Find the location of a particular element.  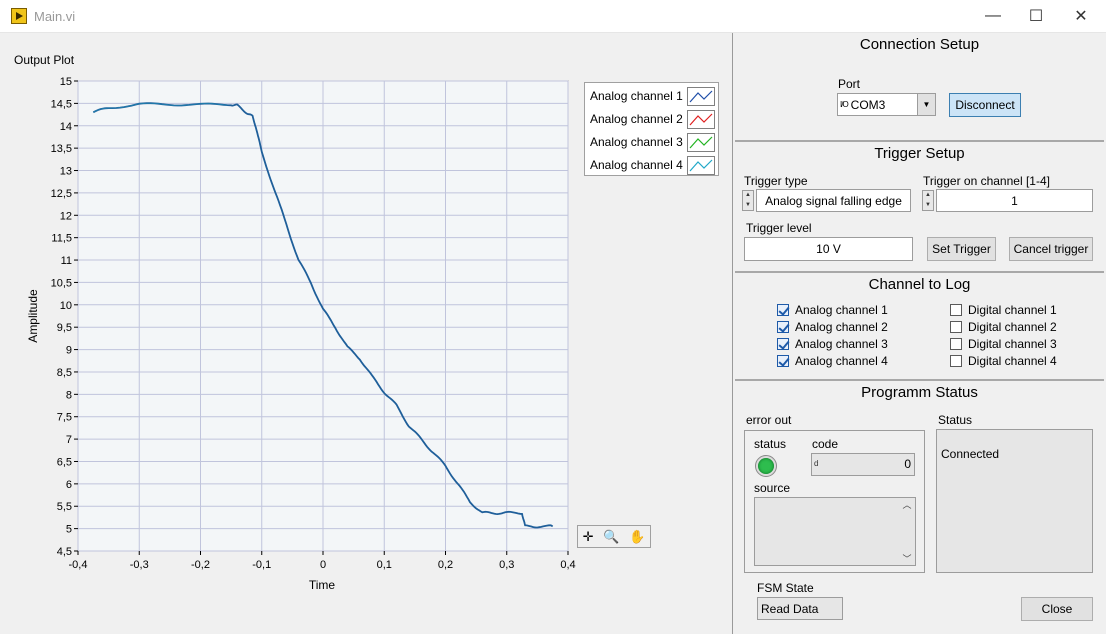

port-select: I/O COM3 ▼ is located at coordinates (886, 104).